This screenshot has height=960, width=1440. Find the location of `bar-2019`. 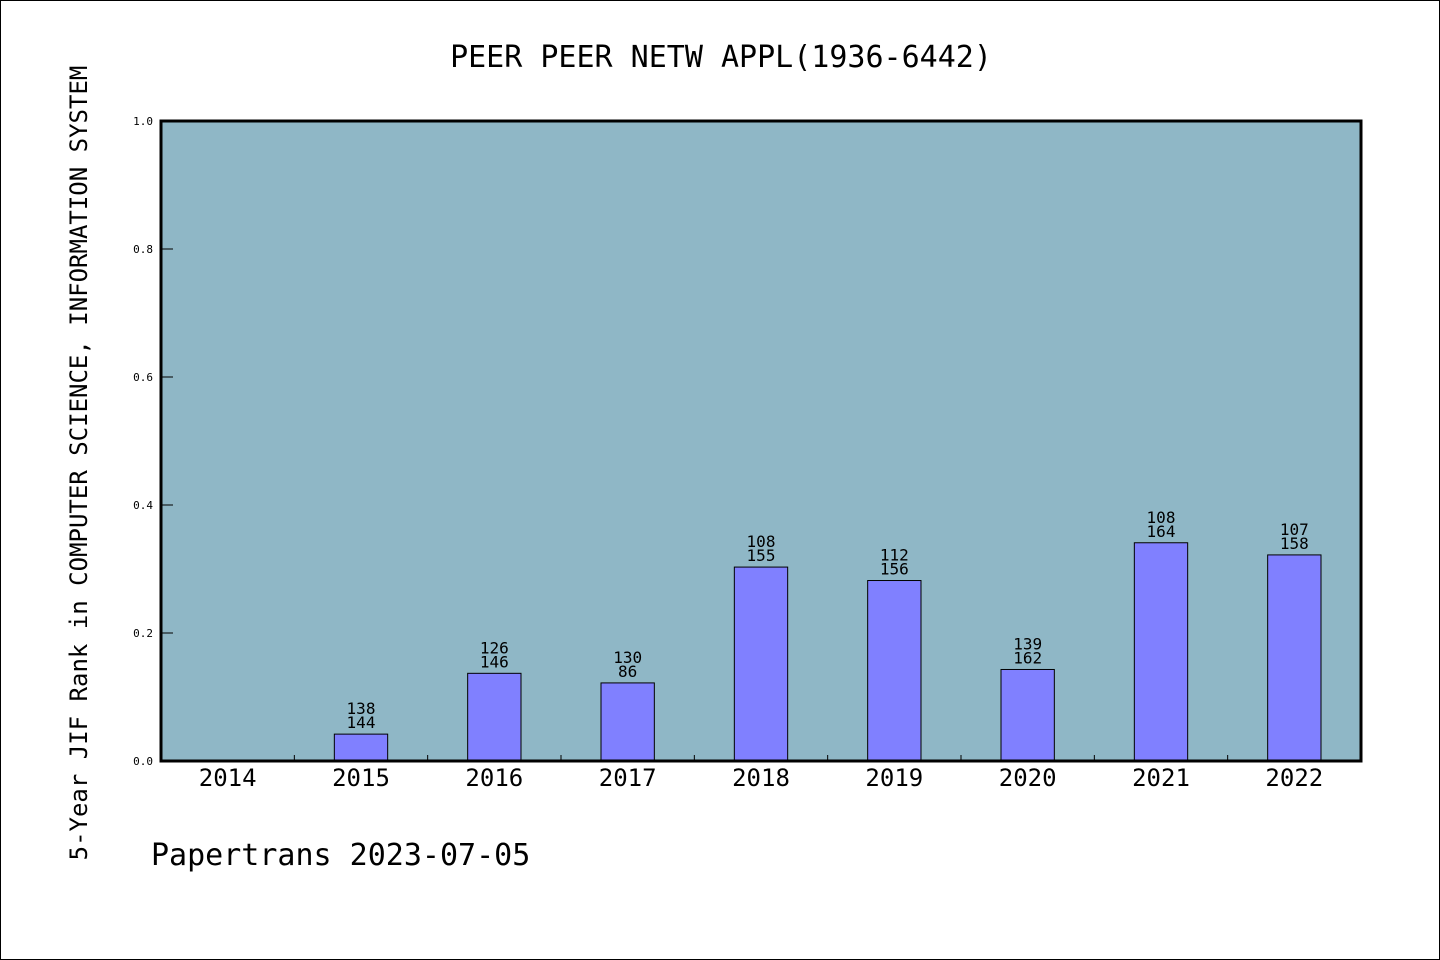

bar-2019 is located at coordinates (894, 671).